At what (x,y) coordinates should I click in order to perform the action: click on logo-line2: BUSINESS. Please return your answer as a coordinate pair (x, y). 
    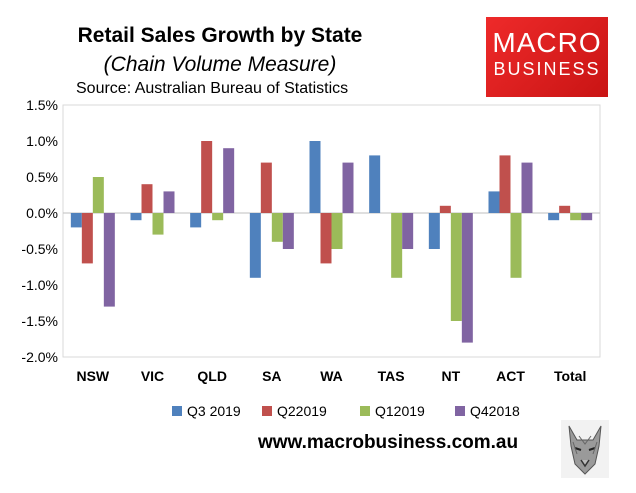
    Looking at the image, I should click on (547, 69).